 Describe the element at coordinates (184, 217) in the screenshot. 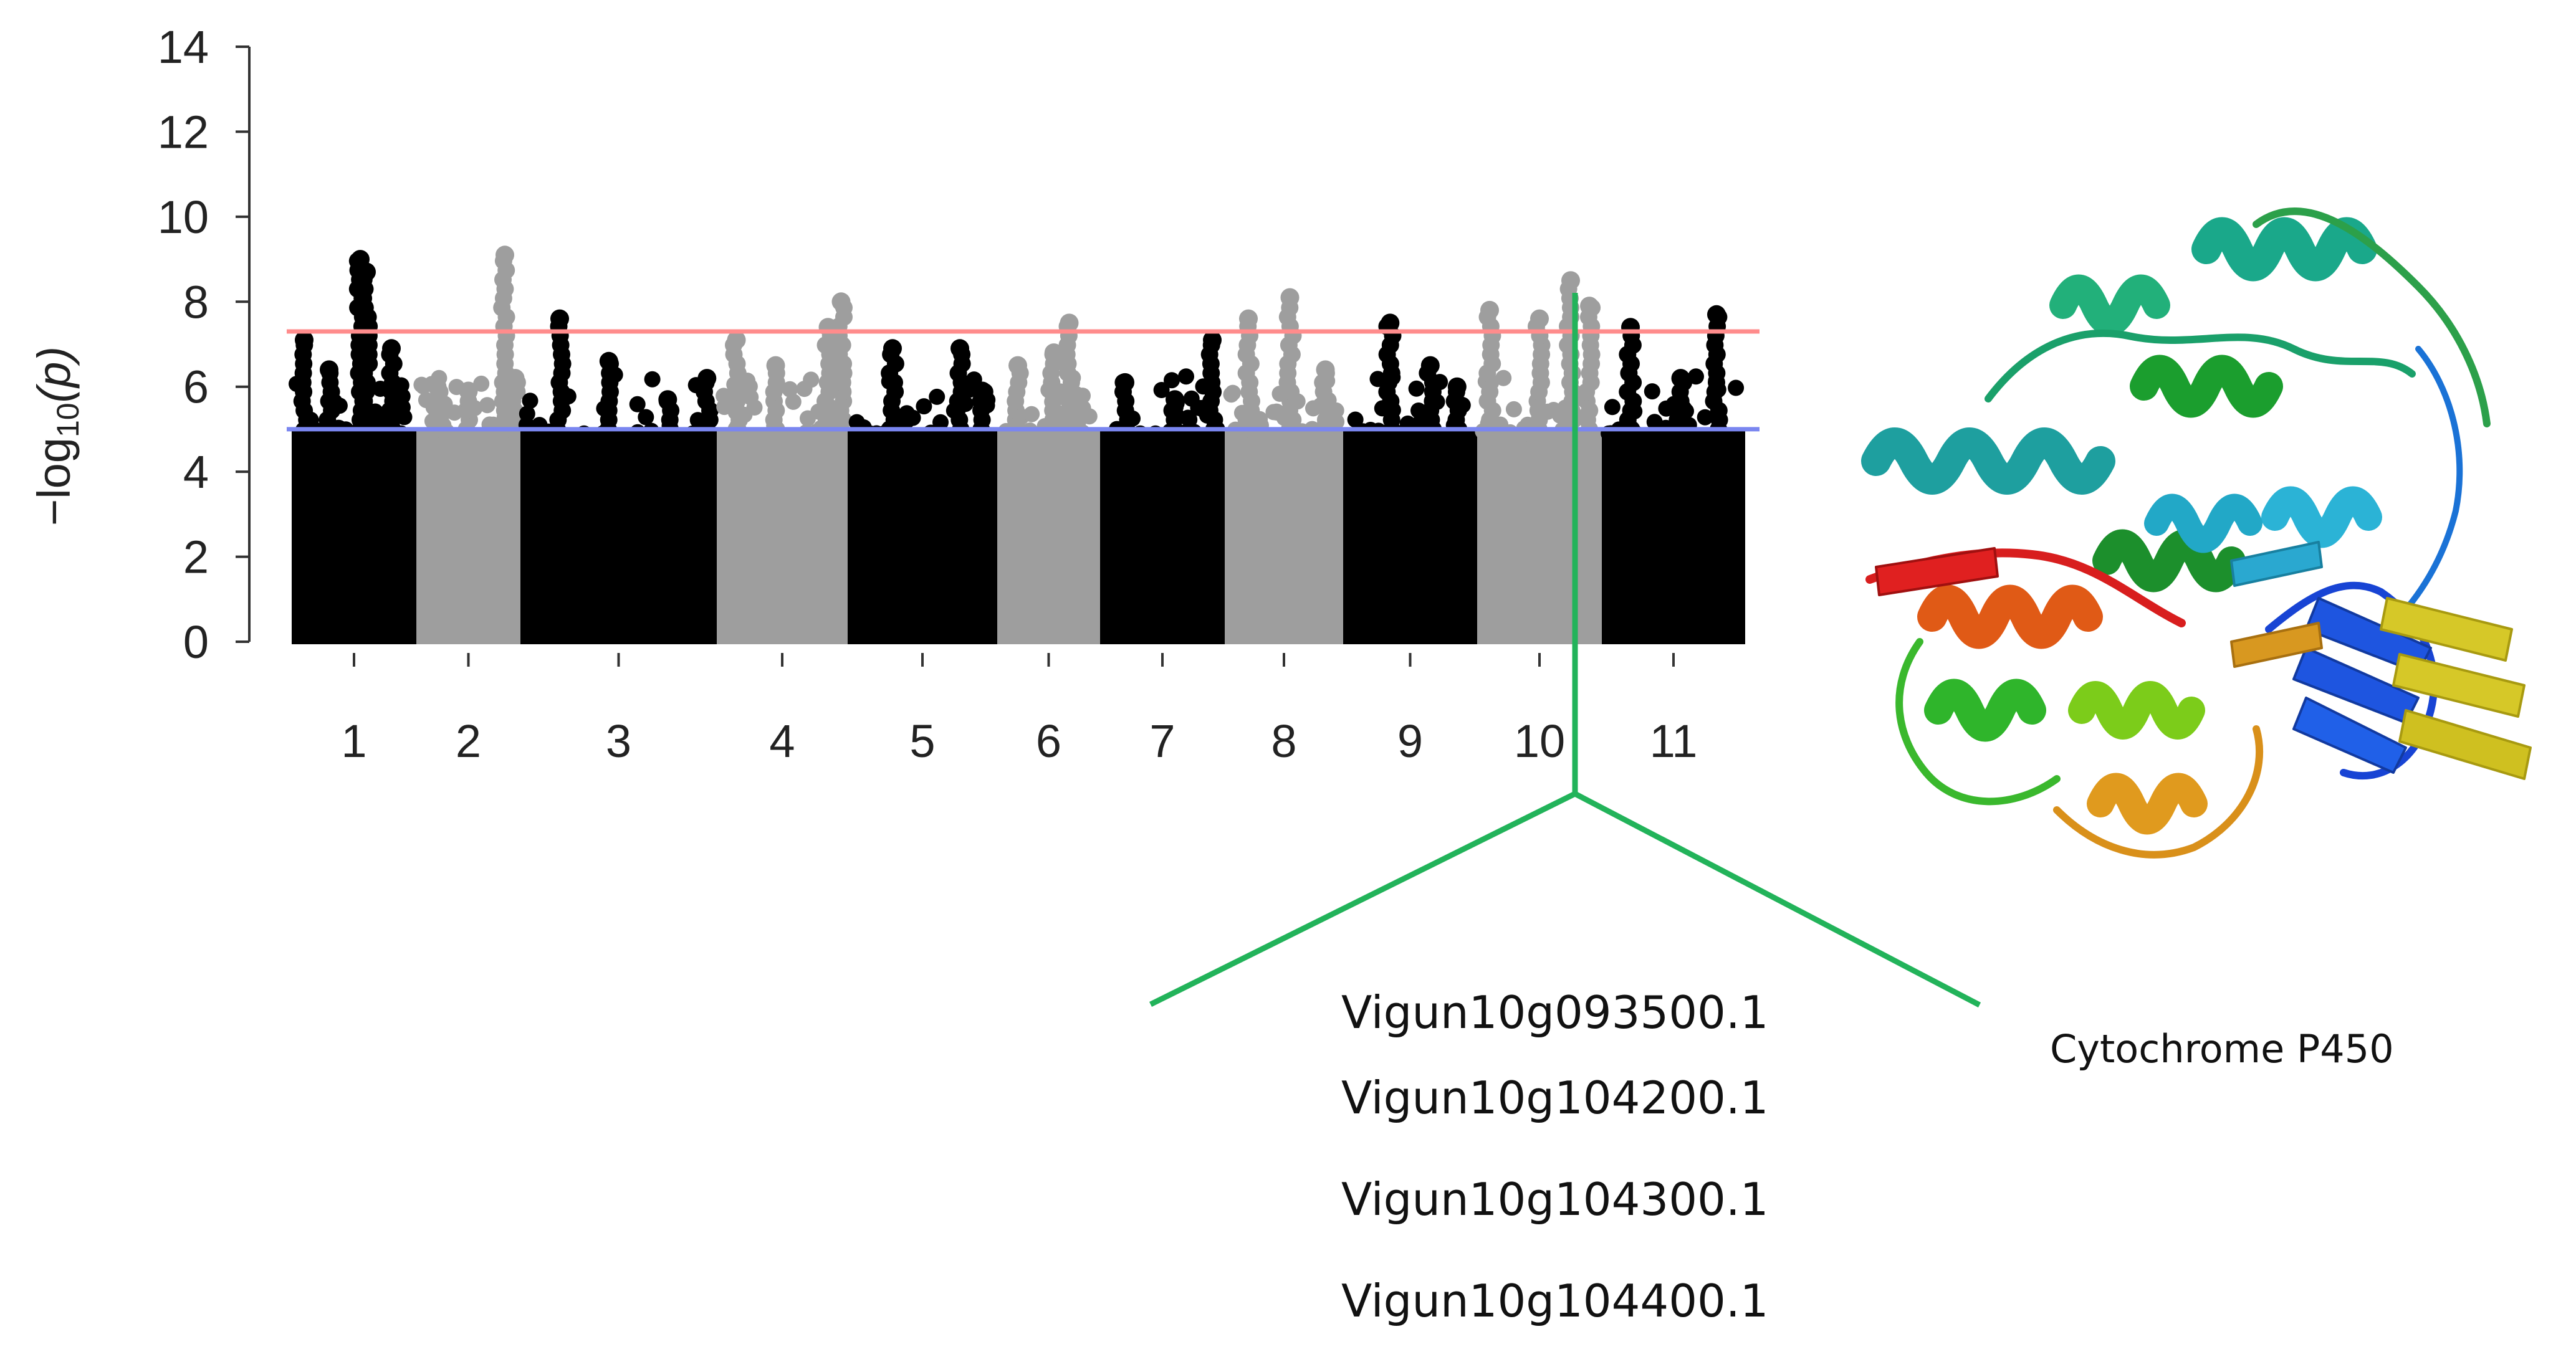

I see `y-tick-label: 10` at that location.